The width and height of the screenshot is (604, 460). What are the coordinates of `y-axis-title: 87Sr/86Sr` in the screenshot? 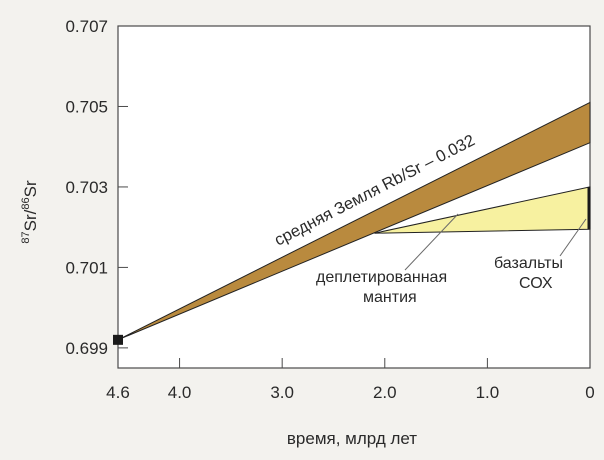 It's located at (30, 212).